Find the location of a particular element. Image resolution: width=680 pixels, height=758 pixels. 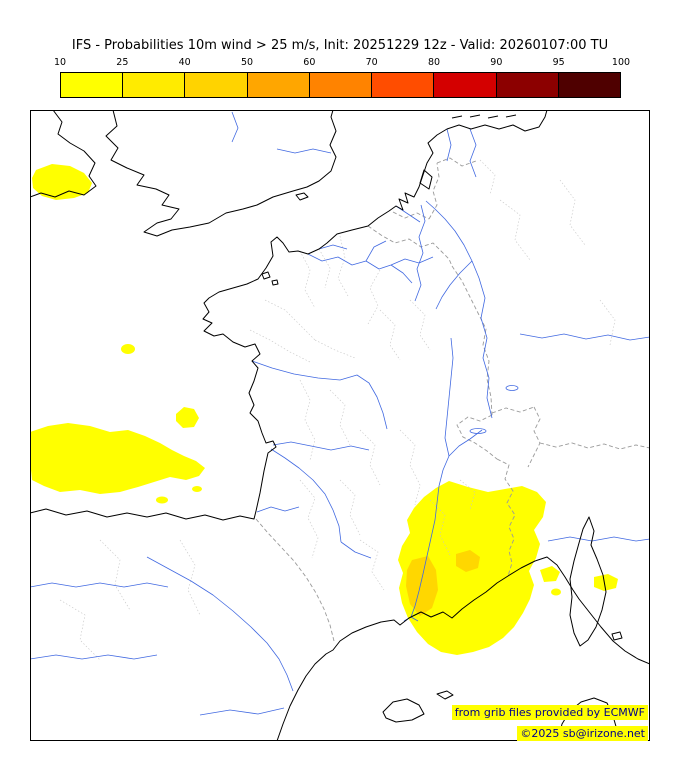

colorbar: 10 25 40 50 60 70 80 90 95 100 is located at coordinates (342, 77).